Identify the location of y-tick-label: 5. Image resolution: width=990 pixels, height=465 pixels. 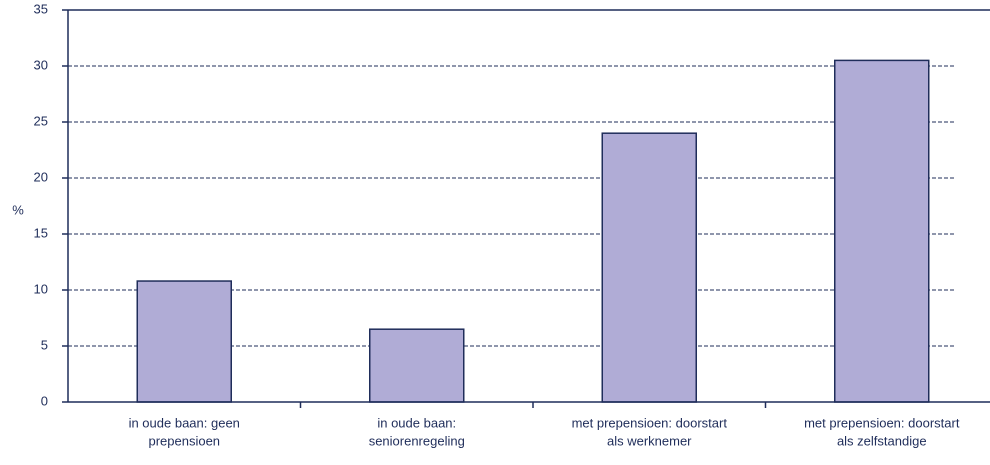
(44, 344).